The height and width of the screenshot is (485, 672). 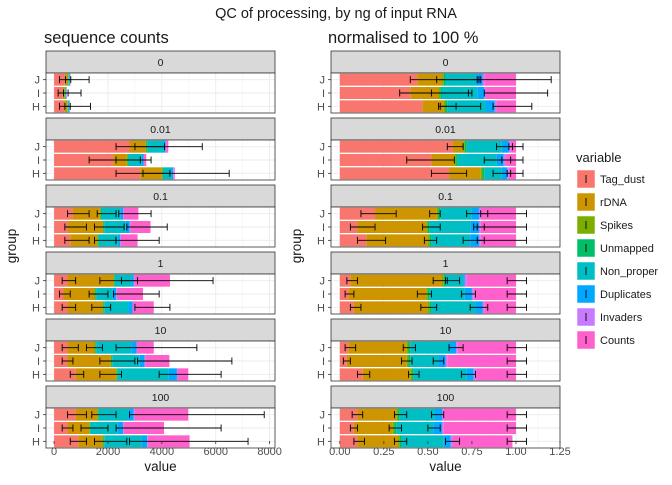 I want to click on group-label-norm-0.01-J: J, so click(x=323, y=148).